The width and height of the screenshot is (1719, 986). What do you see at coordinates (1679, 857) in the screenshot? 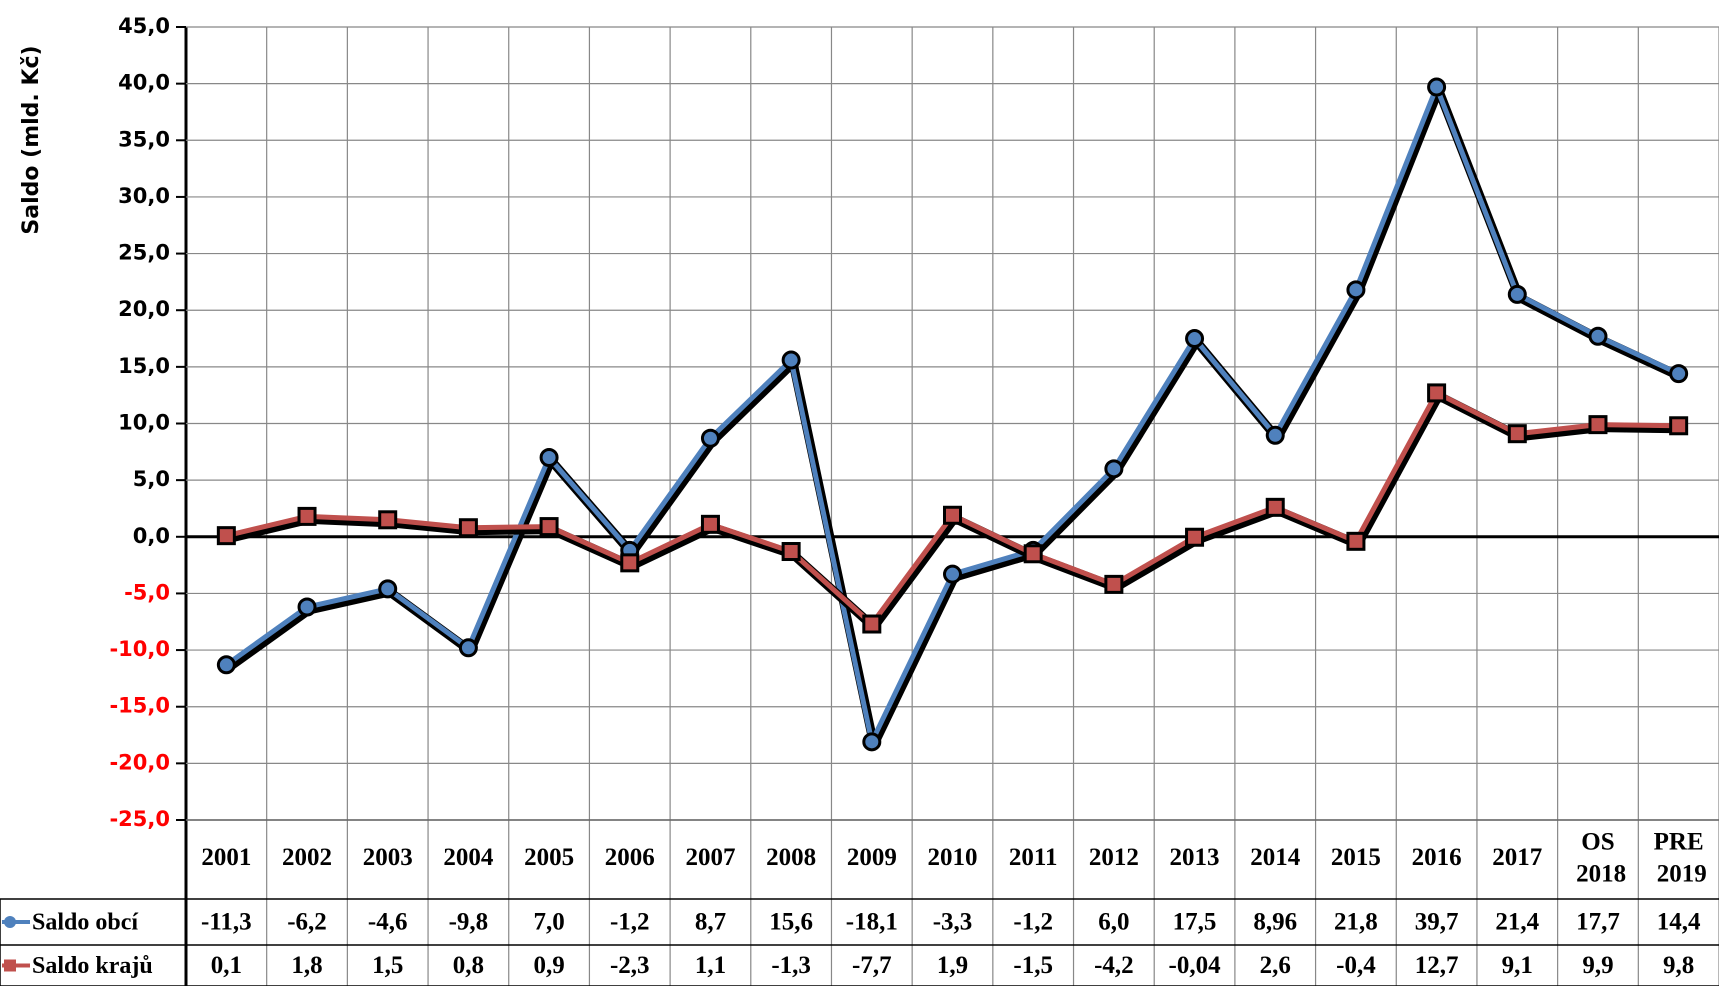
I see `x-tick-label: PRE 2019` at bounding box center [1679, 857].